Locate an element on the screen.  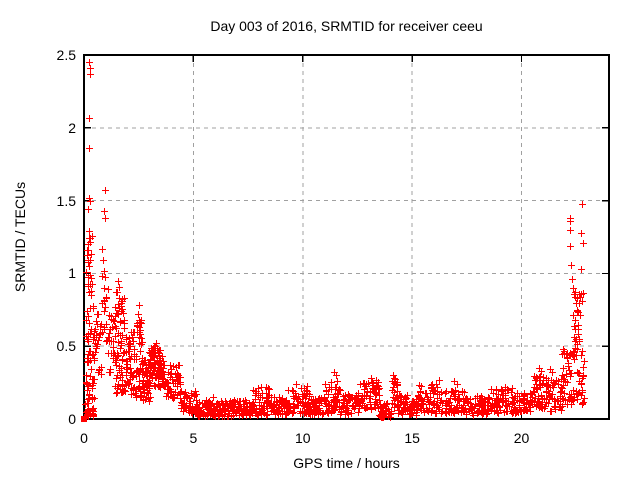
x-tick-label: 15 is located at coordinates (412, 438).